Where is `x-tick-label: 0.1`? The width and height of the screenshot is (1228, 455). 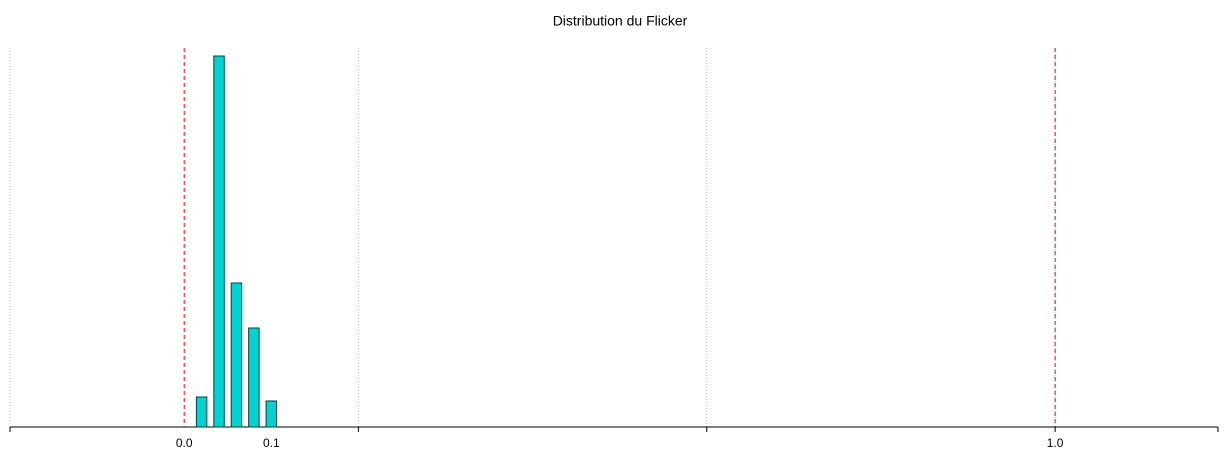 x-tick-label: 0.1 is located at coordinates (271, 443).